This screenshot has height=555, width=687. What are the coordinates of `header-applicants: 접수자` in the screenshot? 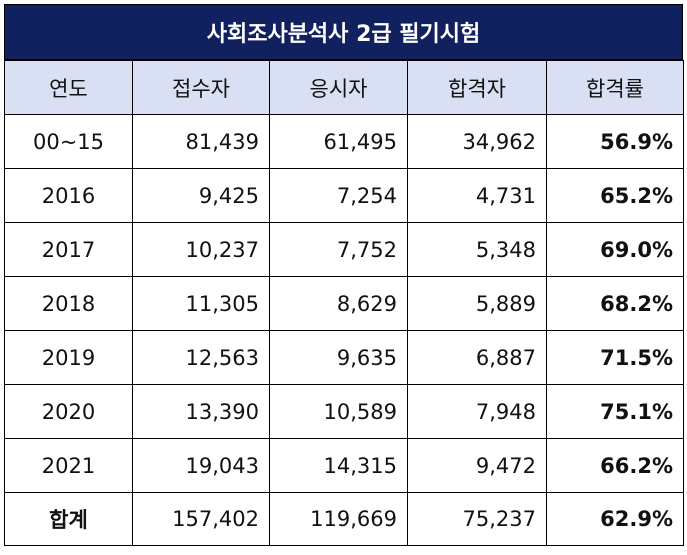 It's located at (201, 87).